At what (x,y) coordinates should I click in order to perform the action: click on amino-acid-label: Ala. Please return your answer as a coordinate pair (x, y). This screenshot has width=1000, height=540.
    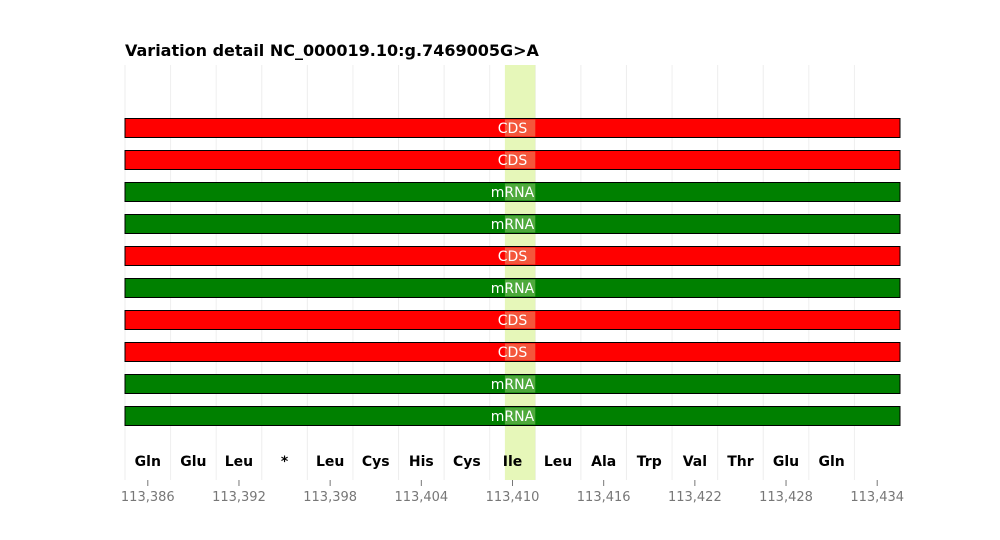
    Looking at the image, I should click on (603, 462).